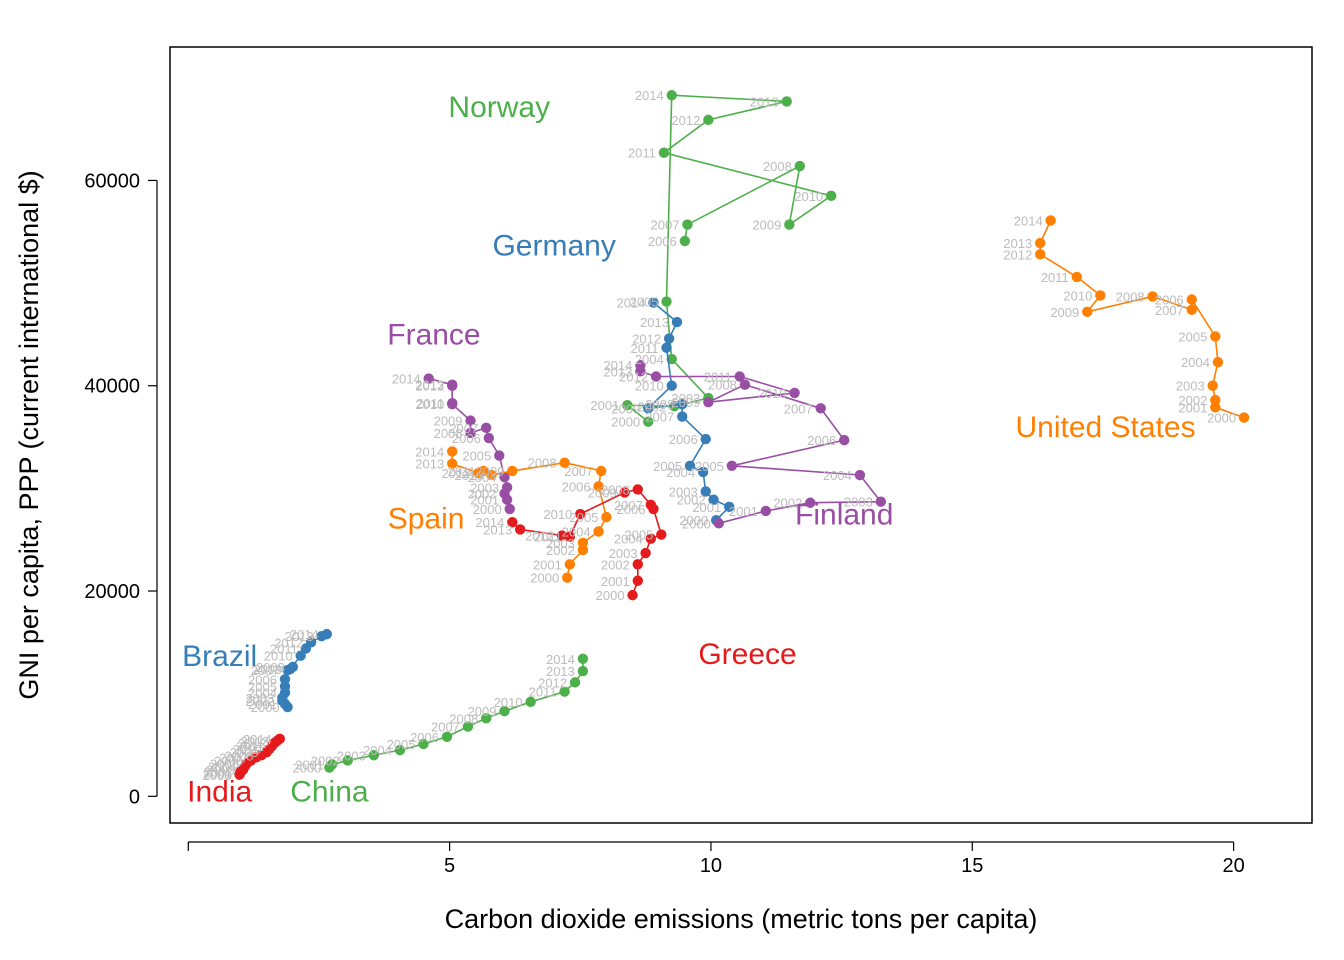  Describe the element at coordinates (615, 489) in the screenshot. I see `year-label-greece: 2008` at that location.